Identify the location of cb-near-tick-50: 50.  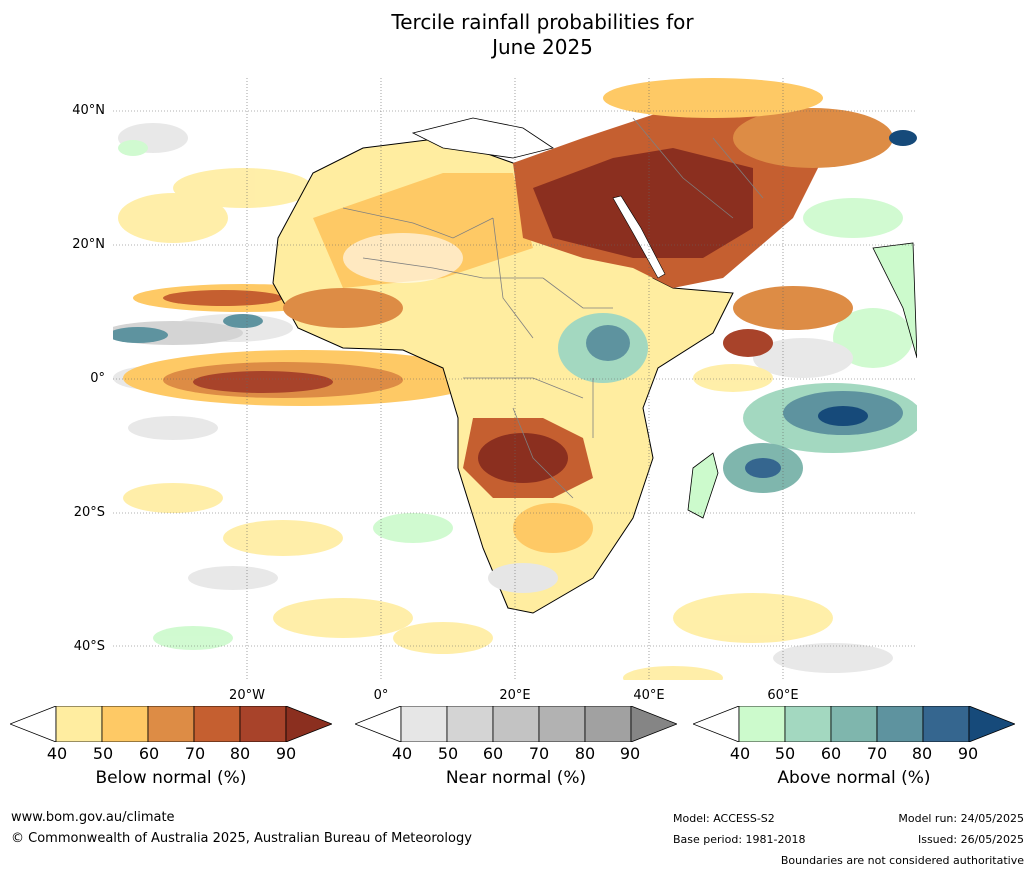
(448, 753).